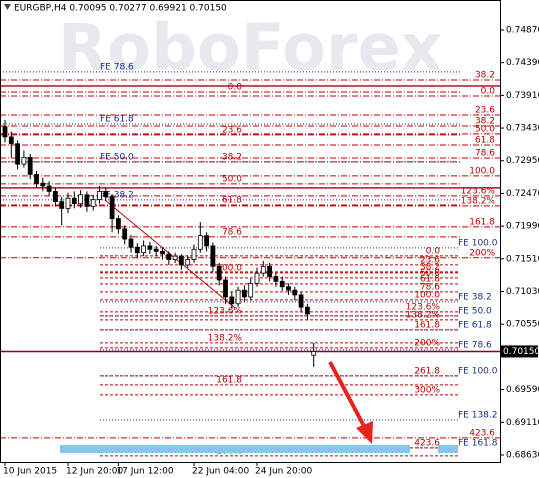 This screenshot has width=539, height=478. What do you see at coordinates (348, 396) in the screenshot?
I see `arrow-shaft` at bounding box center [348, 396].